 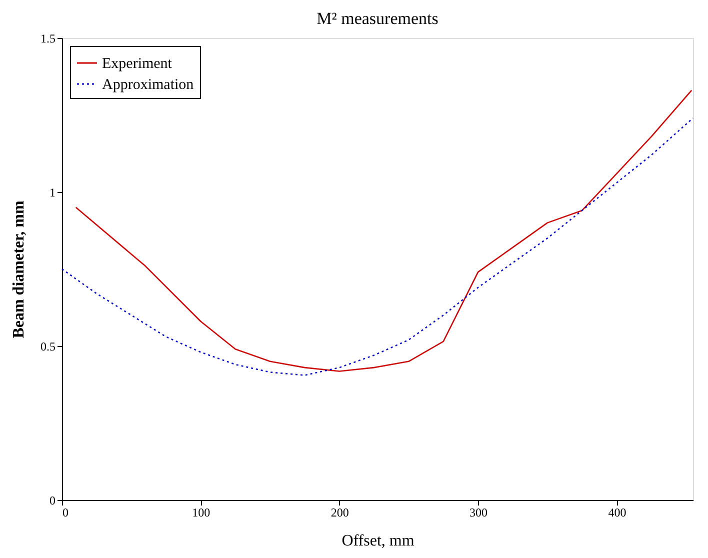 What do you see at coordinates (148, 85) in the screenshot?
I see `legend-label: Approximation` at bounding box center [148, 85].